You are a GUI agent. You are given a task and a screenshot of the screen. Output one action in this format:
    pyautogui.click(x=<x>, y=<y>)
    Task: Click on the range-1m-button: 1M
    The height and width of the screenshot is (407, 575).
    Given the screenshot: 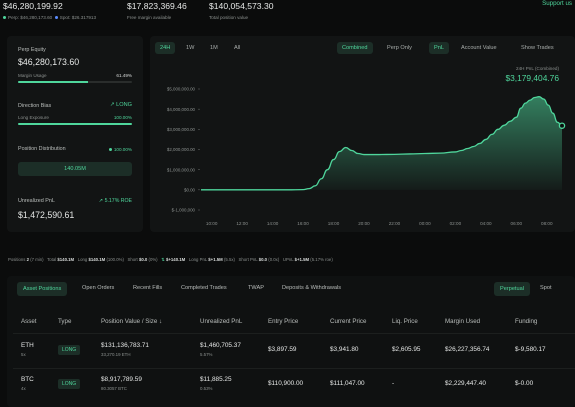 What is the action you would take?
    pyautogui.click(x=214, y=48)
    